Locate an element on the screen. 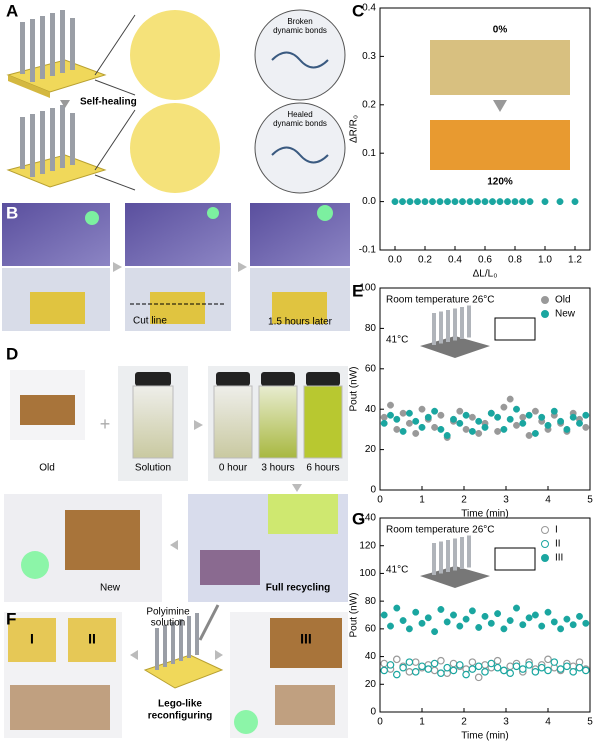 Image resolution: width=600 pixels, height=742 pixels. y-tick-label: 0.0 is located at coordinates (369, 201).